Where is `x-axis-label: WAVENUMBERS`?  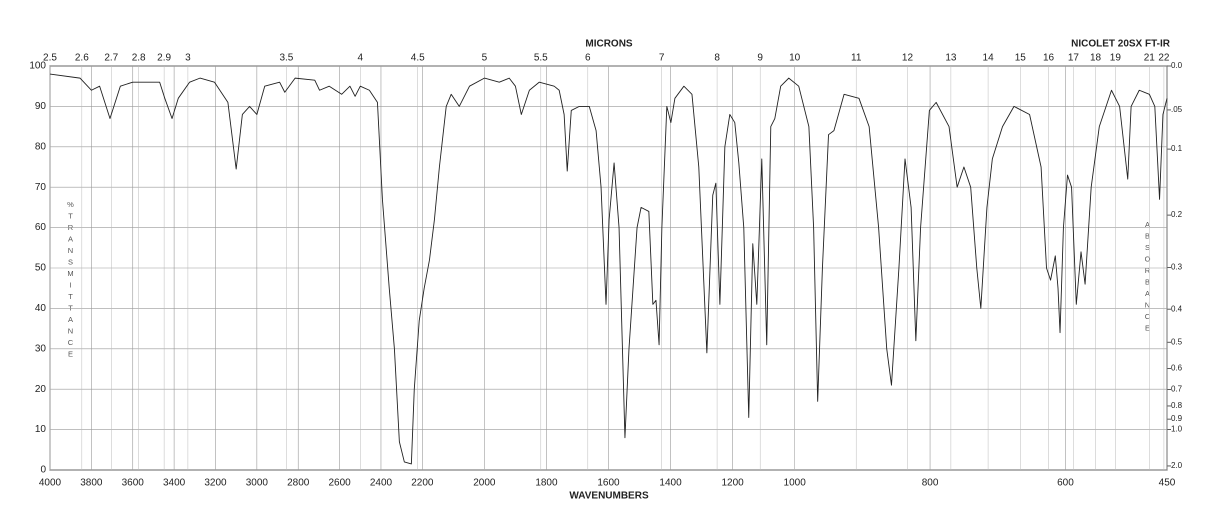 x-axis-label: WAVENUMBERS is located at coordinates (609, 496).